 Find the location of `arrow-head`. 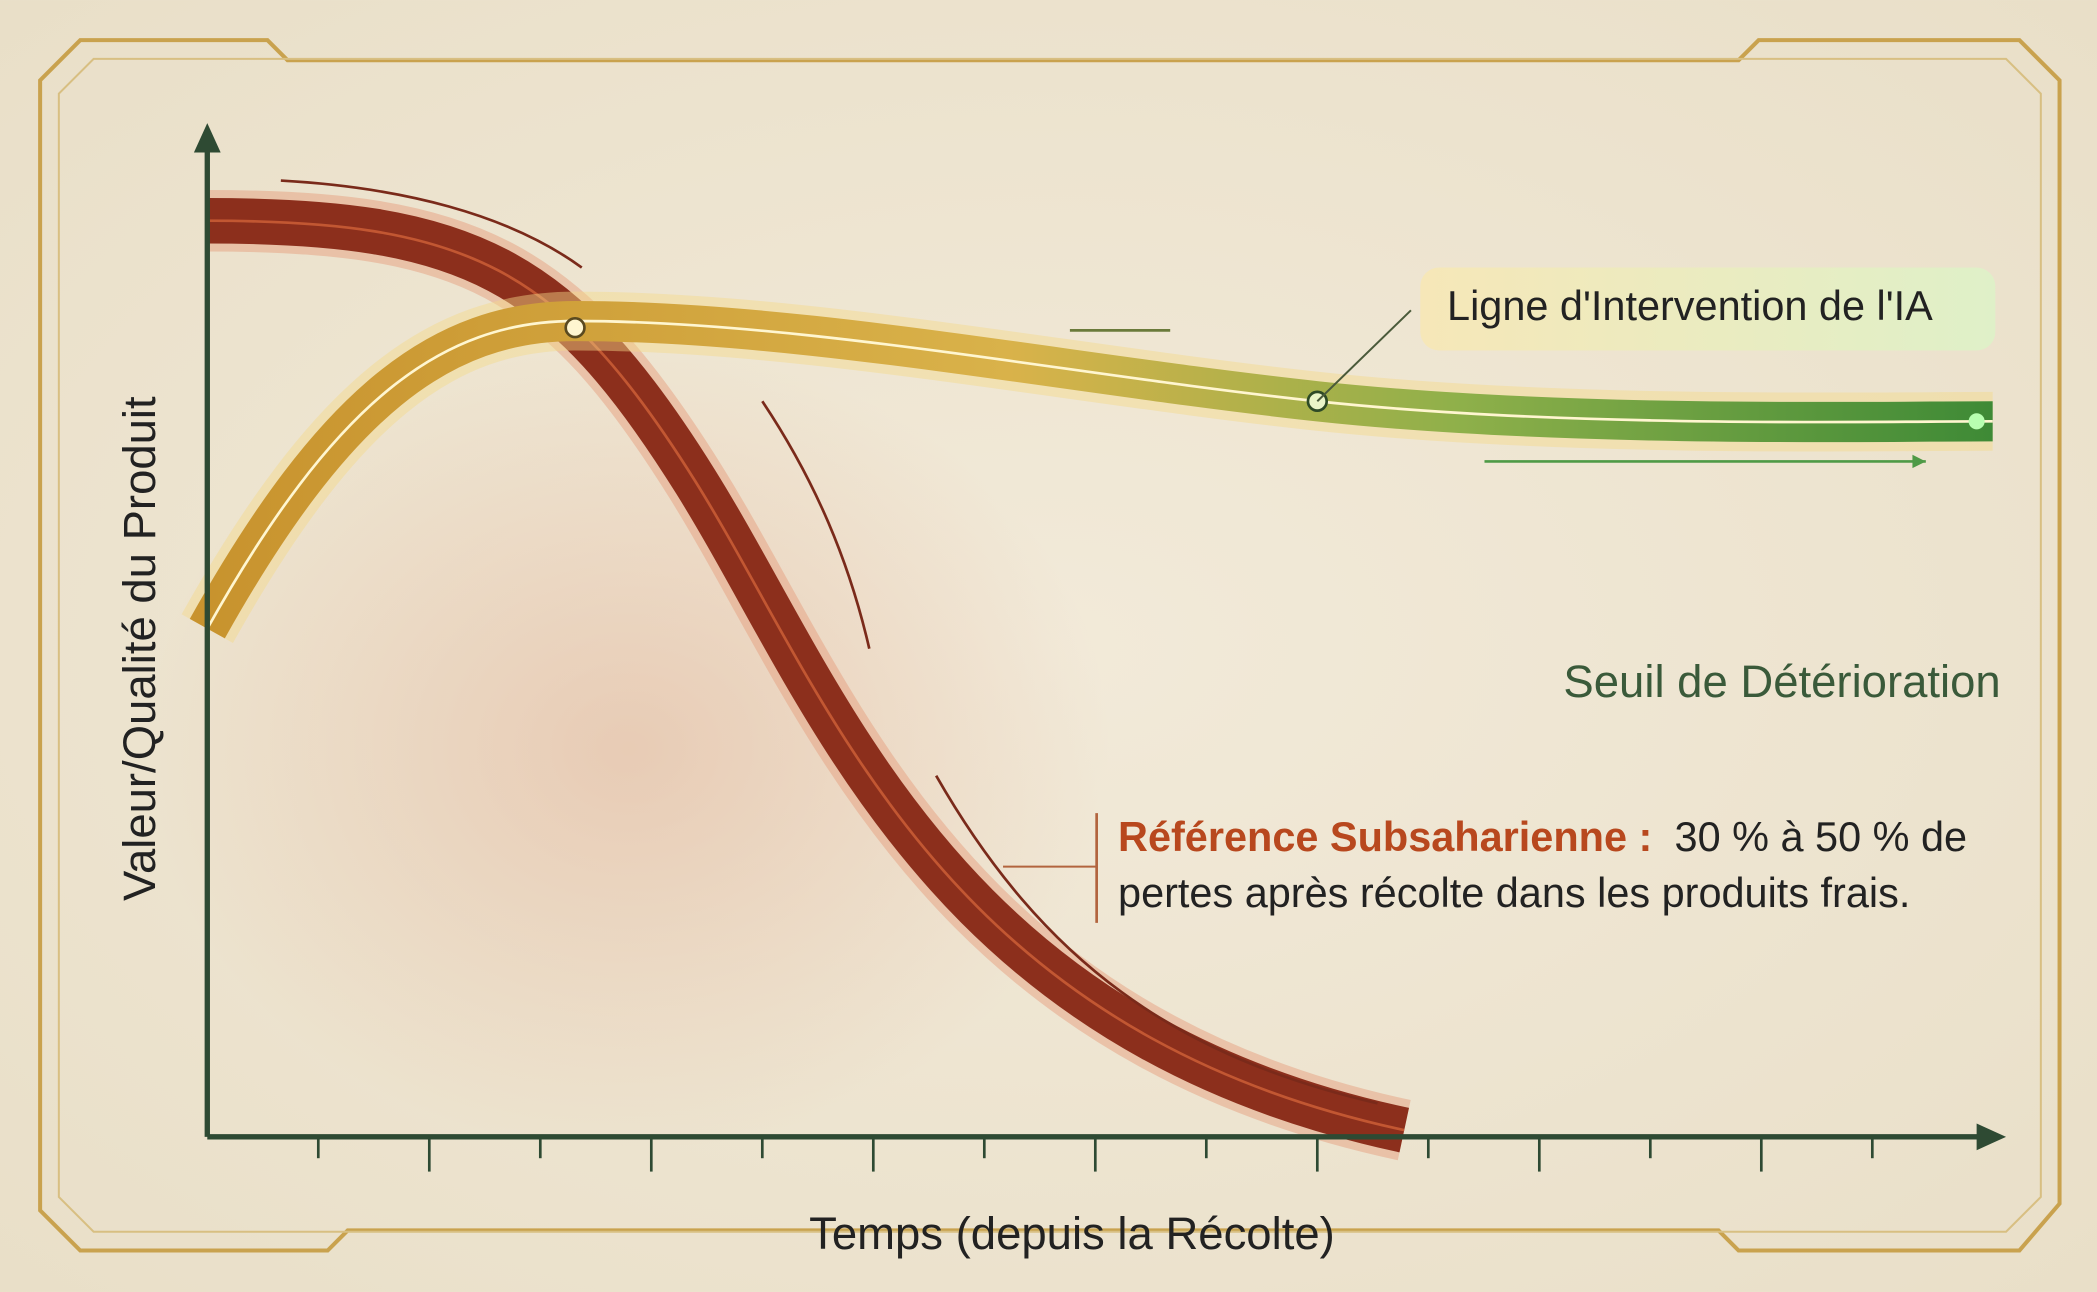

arrow-head is located at coordinates (1919, 461).